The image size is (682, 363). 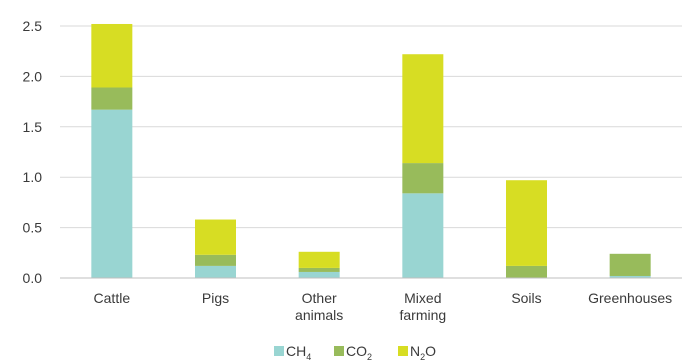 I want to click on y-tick-label: 2.0, so click(x=33, y=76).